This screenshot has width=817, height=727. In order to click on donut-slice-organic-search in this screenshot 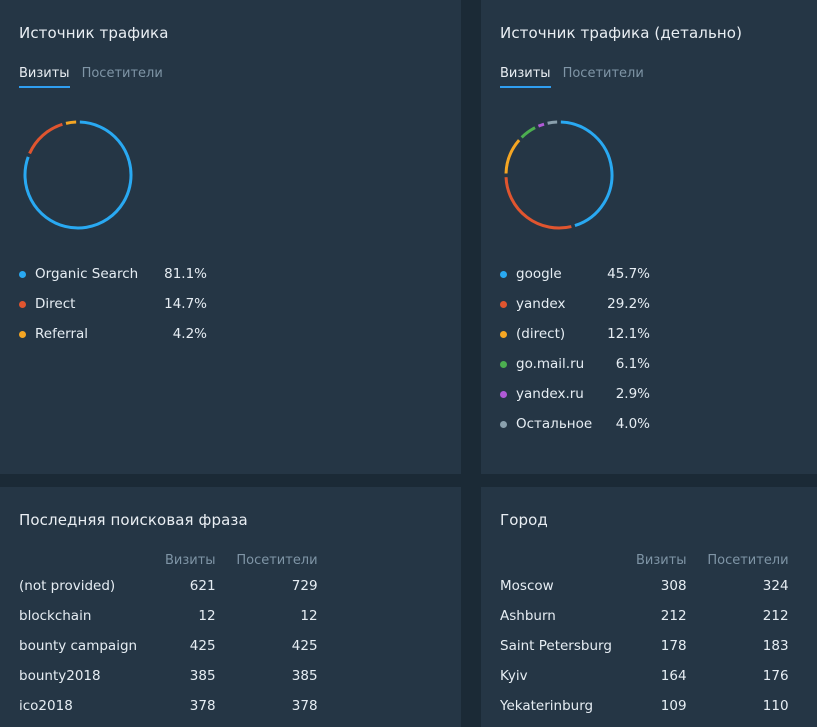, I will do `click(78, 175)`.